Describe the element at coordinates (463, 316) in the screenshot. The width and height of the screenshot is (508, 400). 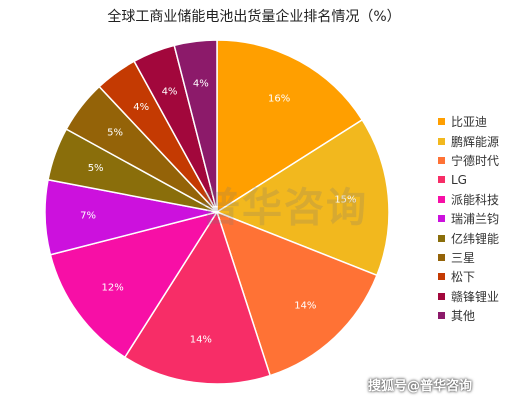
I see `legend-label: 其他` at that location.